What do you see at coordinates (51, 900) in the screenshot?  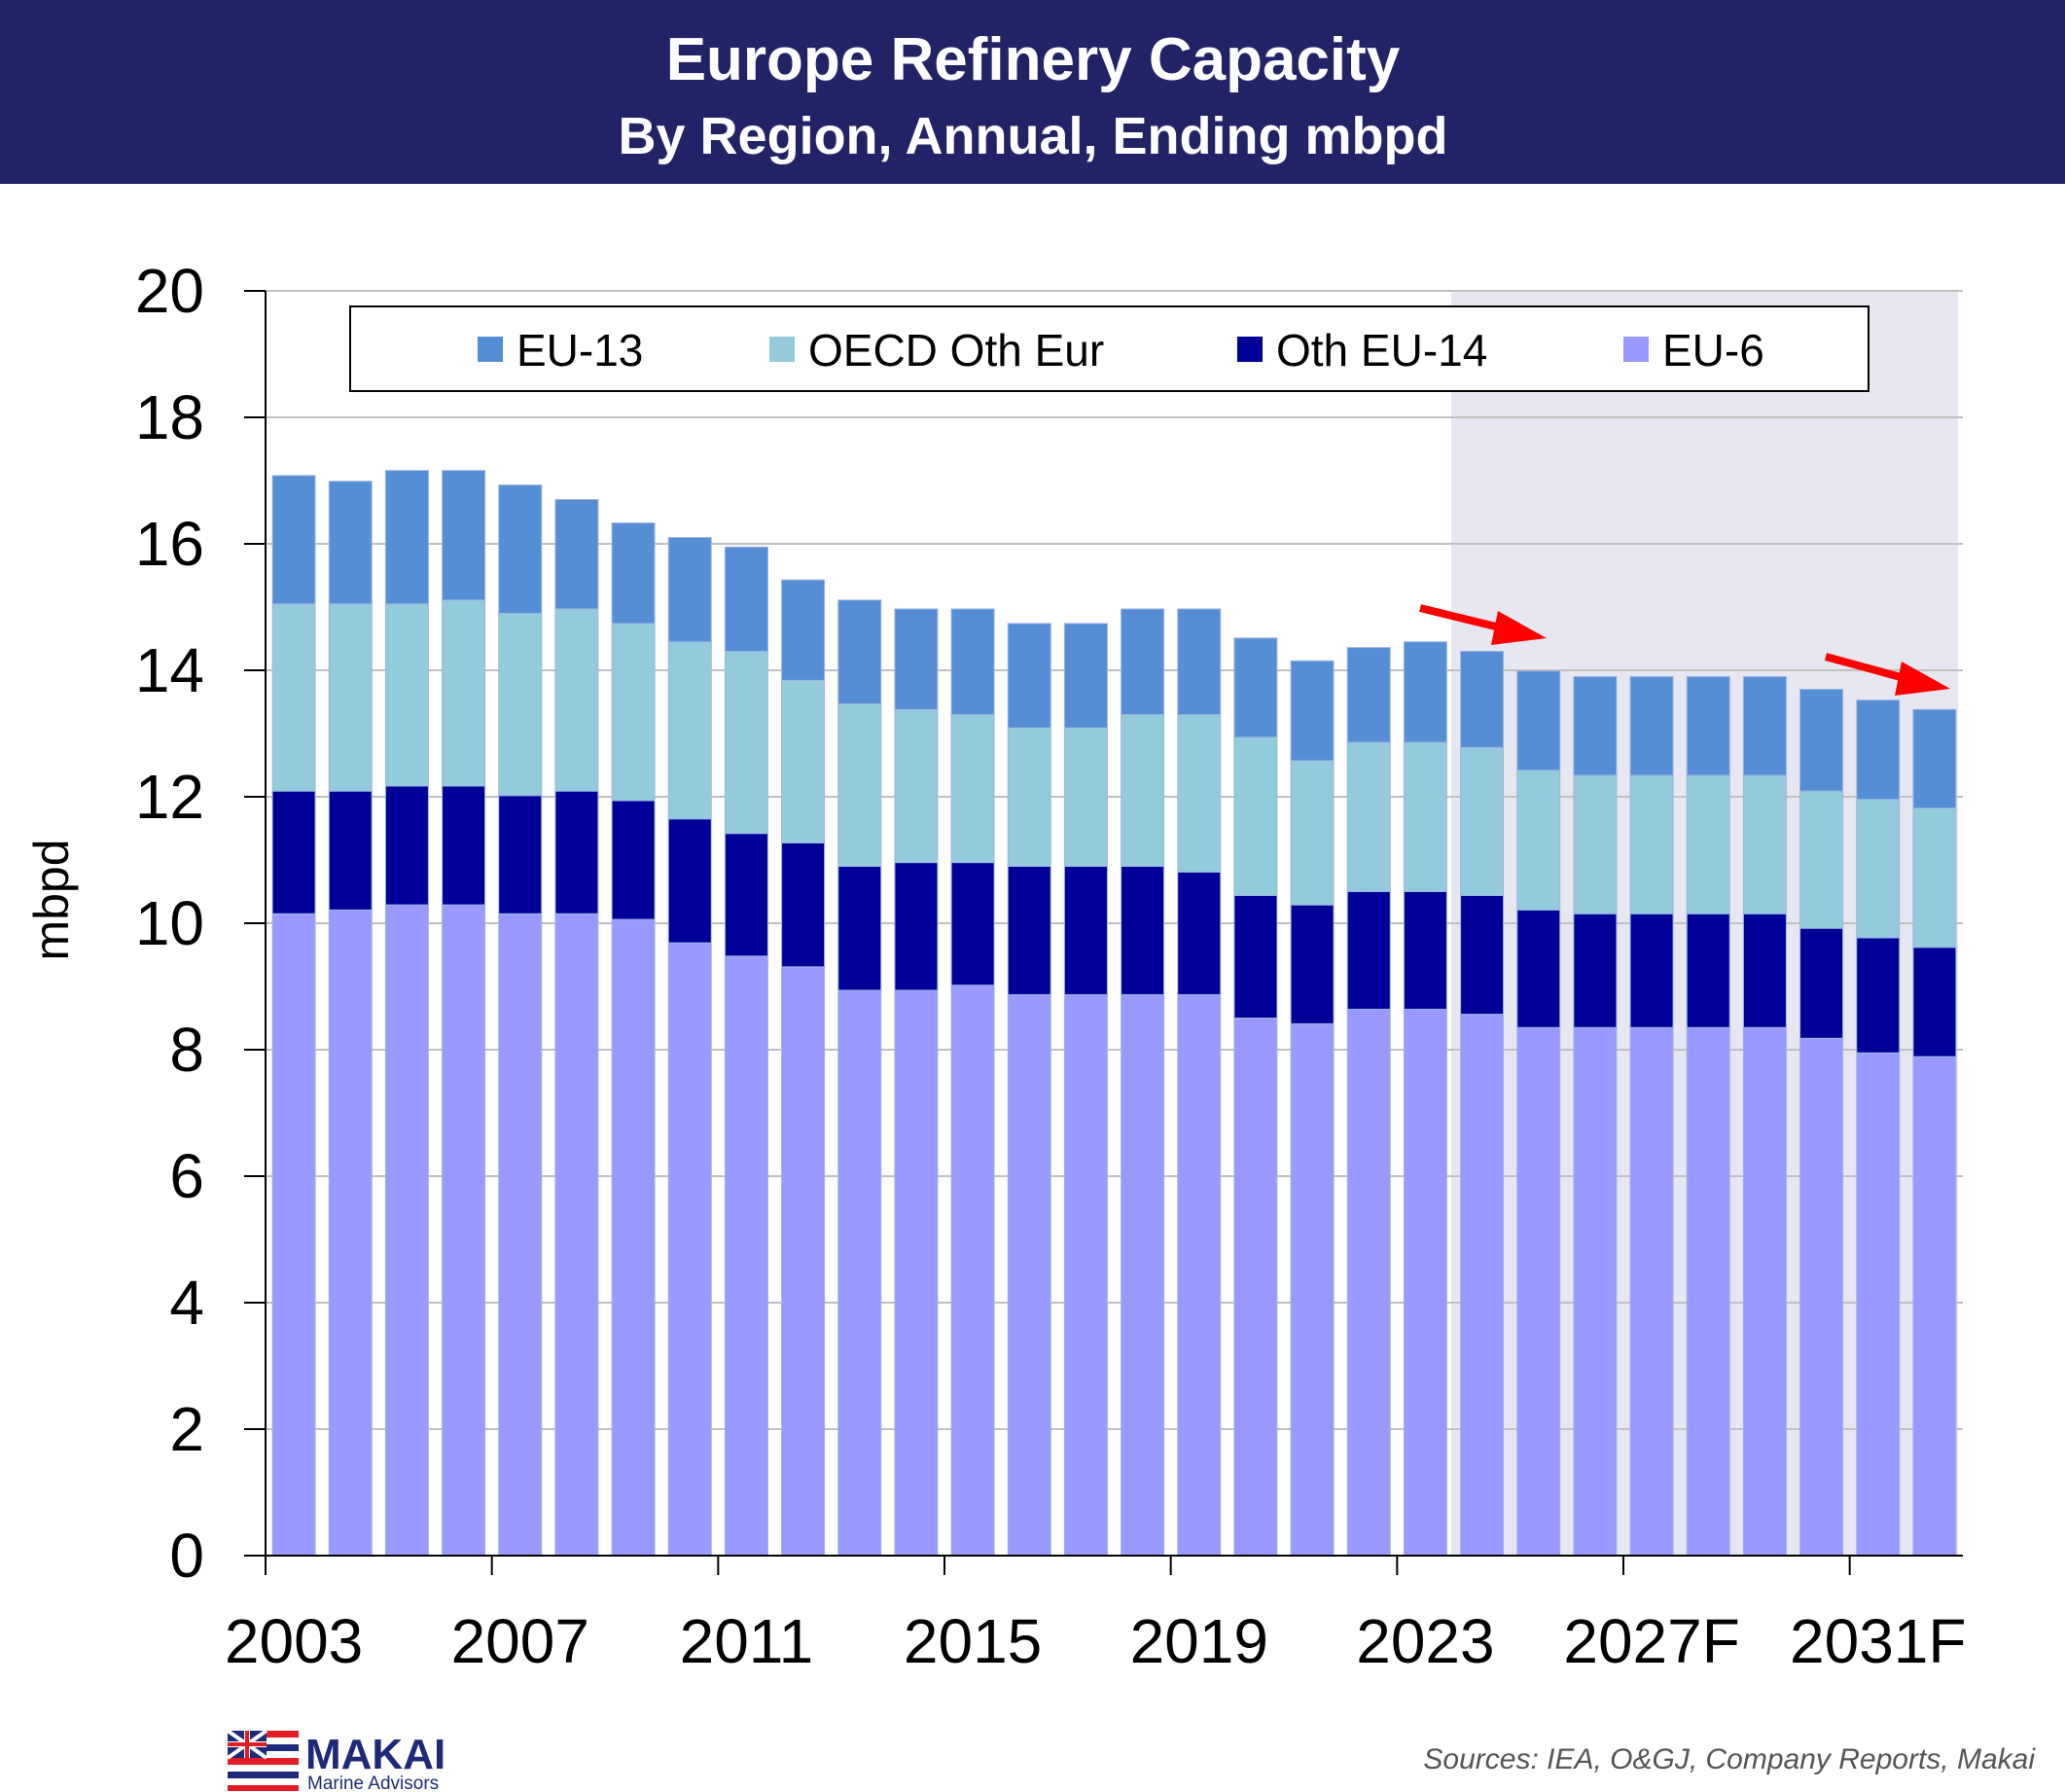 I see `y-axis-label: mbpd` at bounding box center [51, 900].